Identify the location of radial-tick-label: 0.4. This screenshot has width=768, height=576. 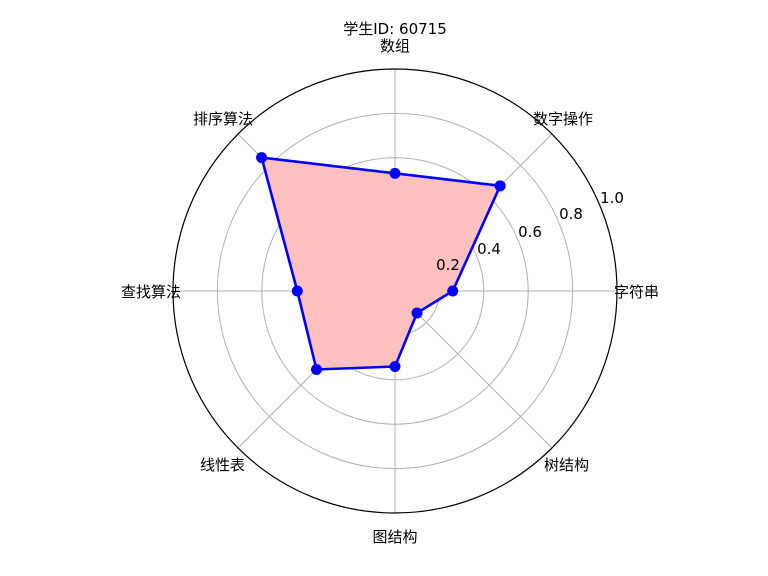
(489, 249).